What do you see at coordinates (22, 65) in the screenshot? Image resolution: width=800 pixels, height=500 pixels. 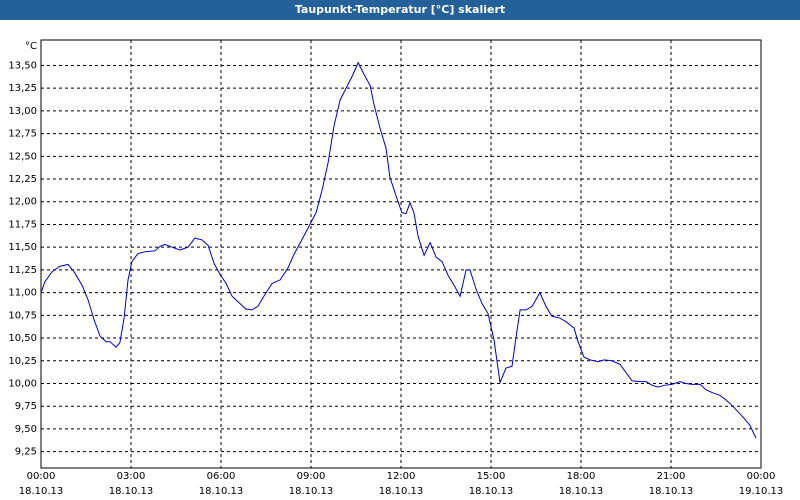 I see `y-tick-label: 13,50` at bounding box center [22, 65].